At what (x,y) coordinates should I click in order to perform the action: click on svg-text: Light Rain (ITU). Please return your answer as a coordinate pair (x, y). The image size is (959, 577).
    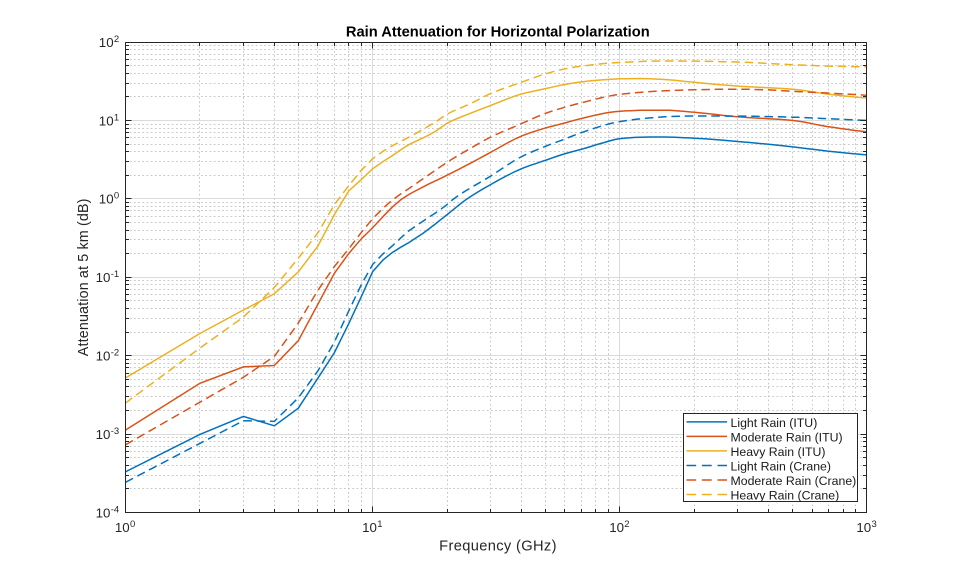
    Looking at the image, I should click on (774, 423).